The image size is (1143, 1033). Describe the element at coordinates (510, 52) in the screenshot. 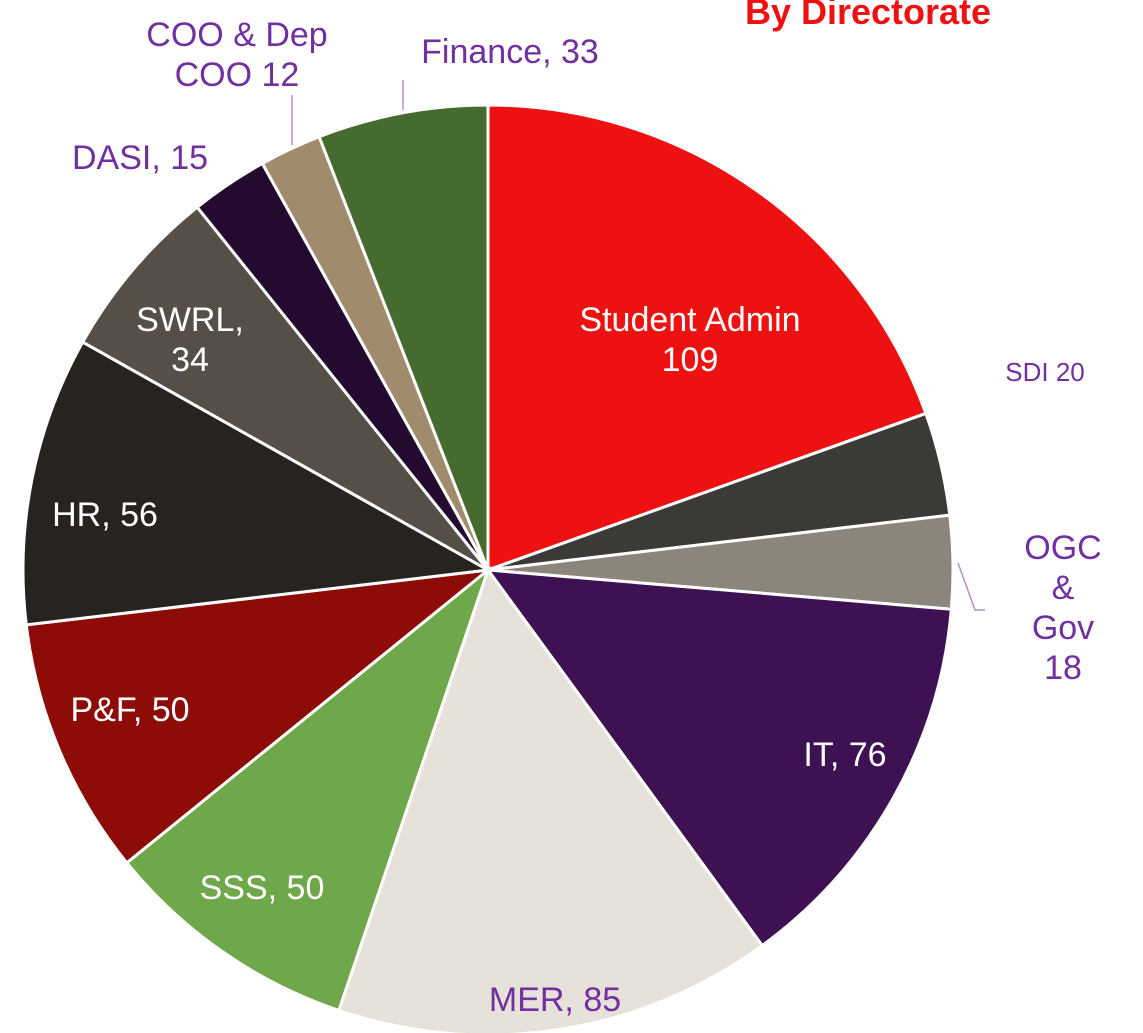

I see `data-label: Finance, 33` at that location.